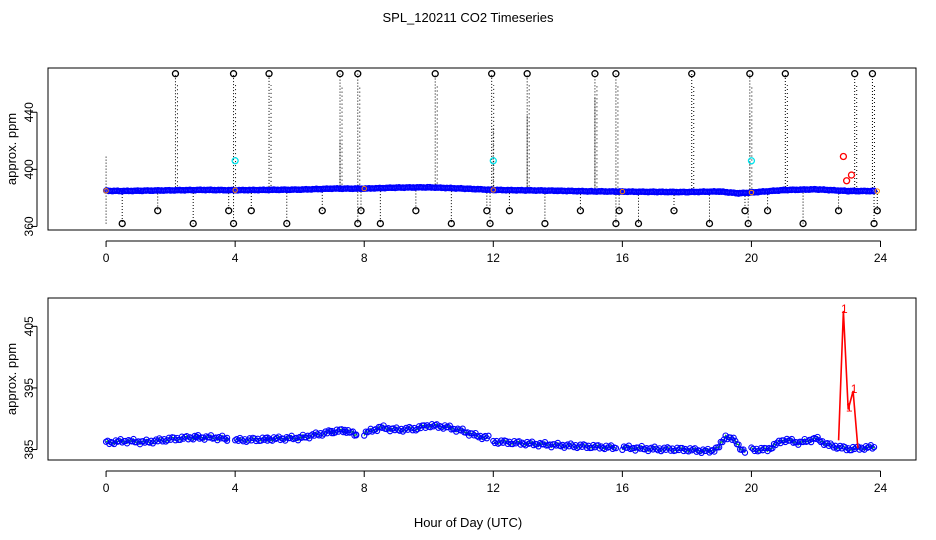  Describe the element at coordinates (752, 258) in the screenshot. I see `x-tick-label: 20` at that location.